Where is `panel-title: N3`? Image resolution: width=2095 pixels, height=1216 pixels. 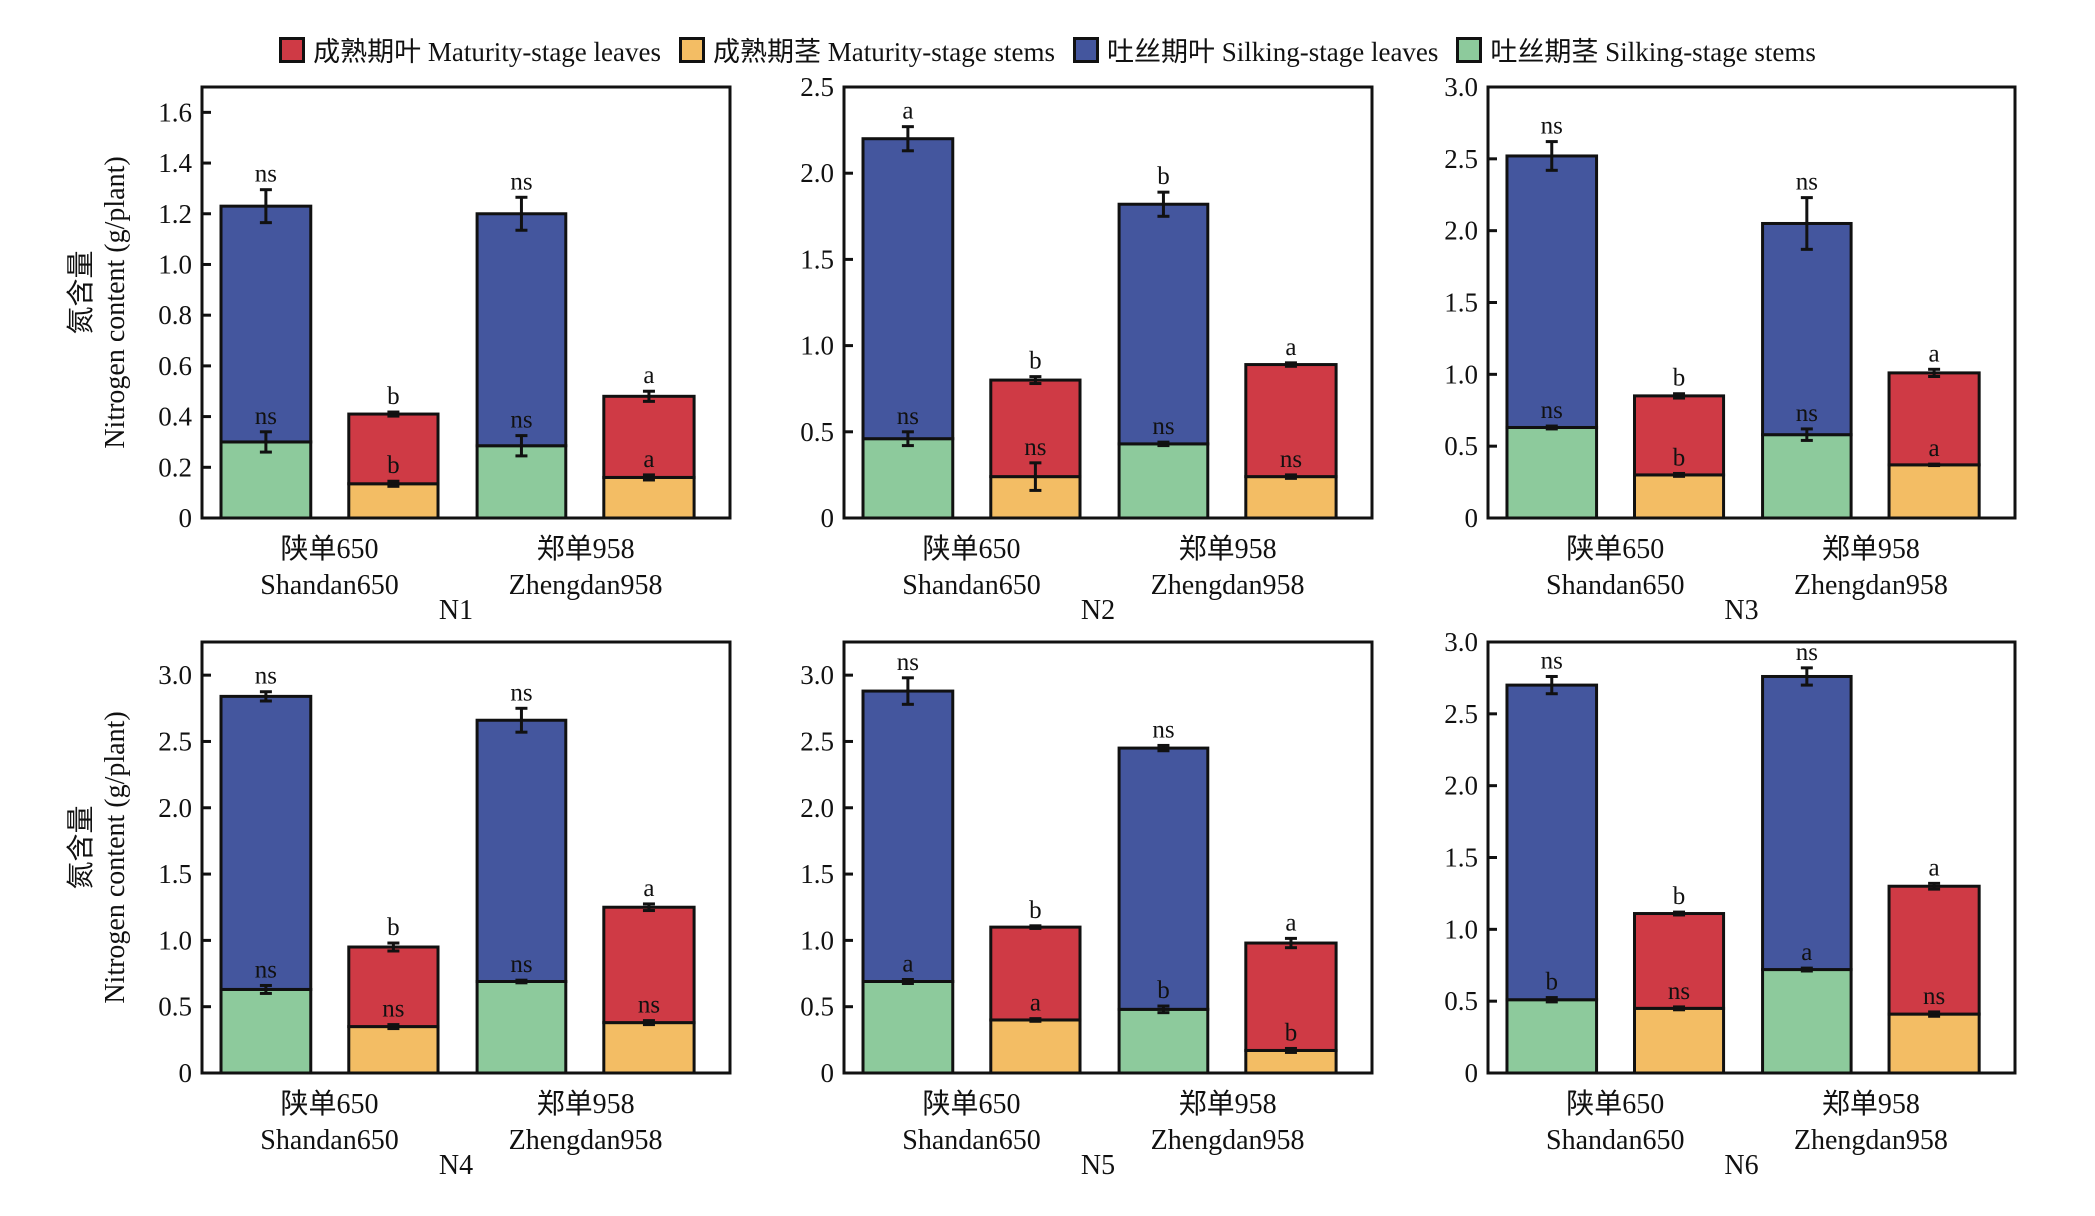 panel-title: N3 is located at coordinates (1741, 610).